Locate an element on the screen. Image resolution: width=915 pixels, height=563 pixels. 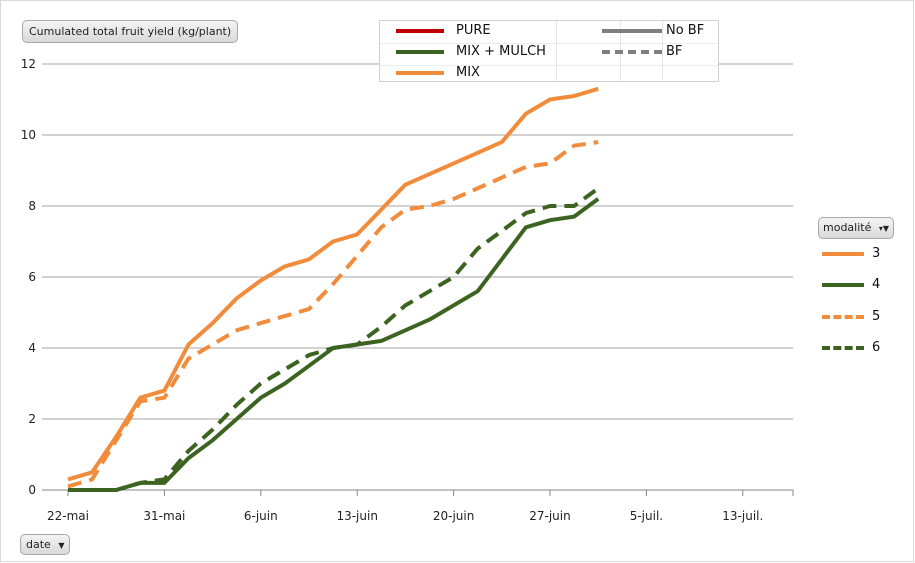
value-field-label: Cumulated total fruit yield (kg/plant) is located at coordinates (130, 31).